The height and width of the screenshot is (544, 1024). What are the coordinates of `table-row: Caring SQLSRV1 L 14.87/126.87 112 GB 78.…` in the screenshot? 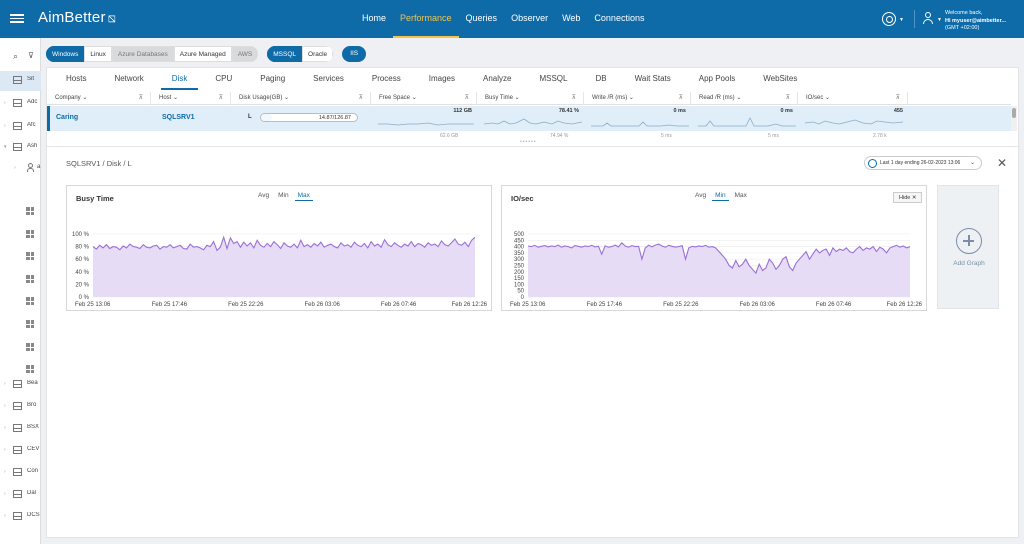 It's located at (529, 118).